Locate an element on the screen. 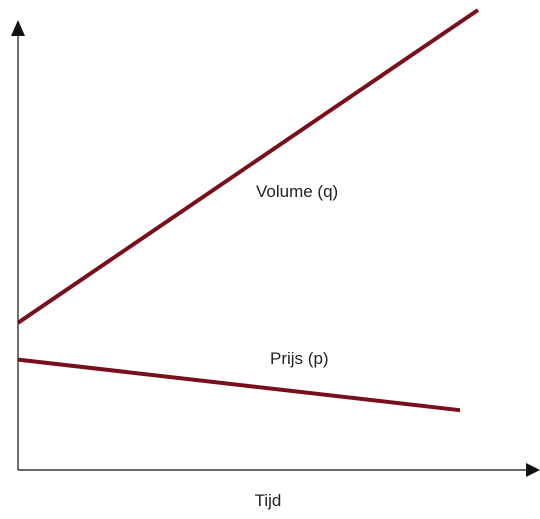  series-line-prijs is located at coordinates (239, 385).